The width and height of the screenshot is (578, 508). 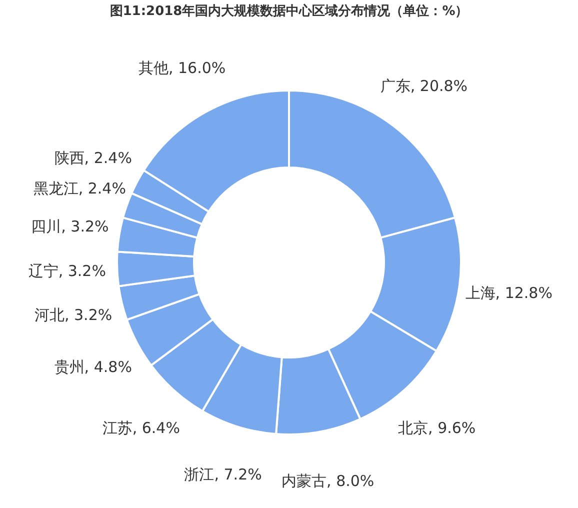 I want to click on slice-label: 浙江, 7.2%, so click(x=223, y=474).